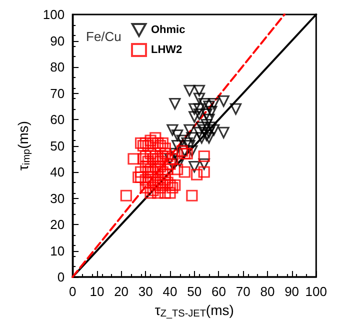 This screenshot has width=338, height=332. What do you see at coordinates (170, 291) in the screenshot?
I see `x-tick-label: 40` at bounding box center [170, 291].